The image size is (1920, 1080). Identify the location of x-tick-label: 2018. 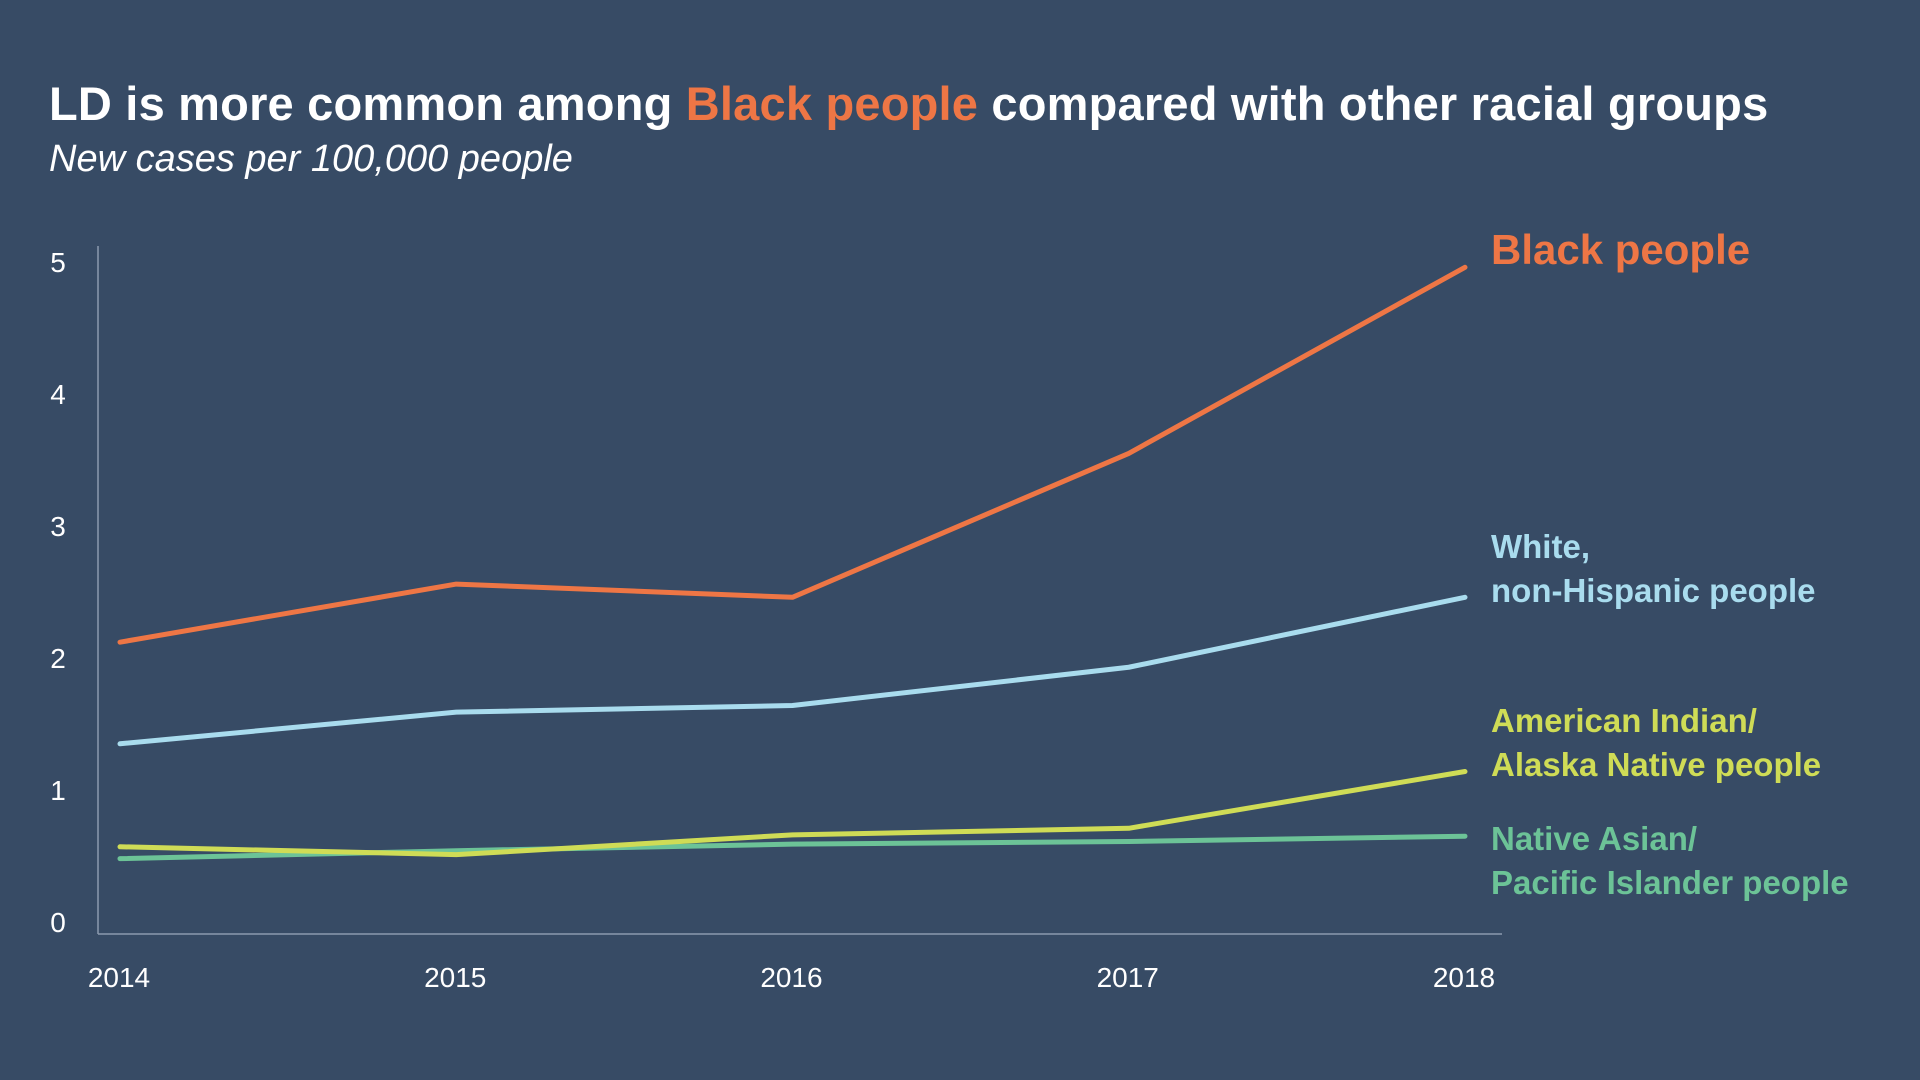
(1464, 977).